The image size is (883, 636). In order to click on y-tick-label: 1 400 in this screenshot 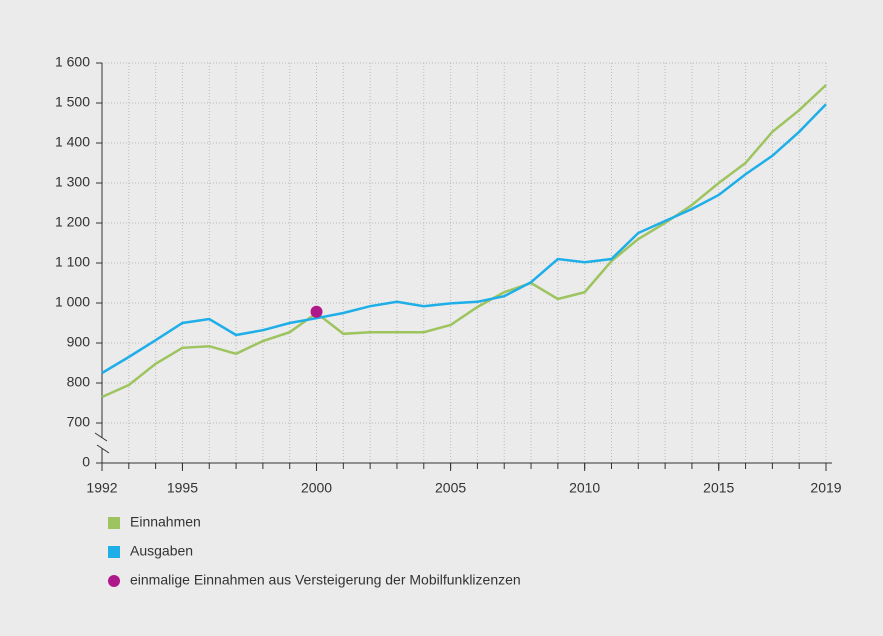, I will do `click(72, 142)`.